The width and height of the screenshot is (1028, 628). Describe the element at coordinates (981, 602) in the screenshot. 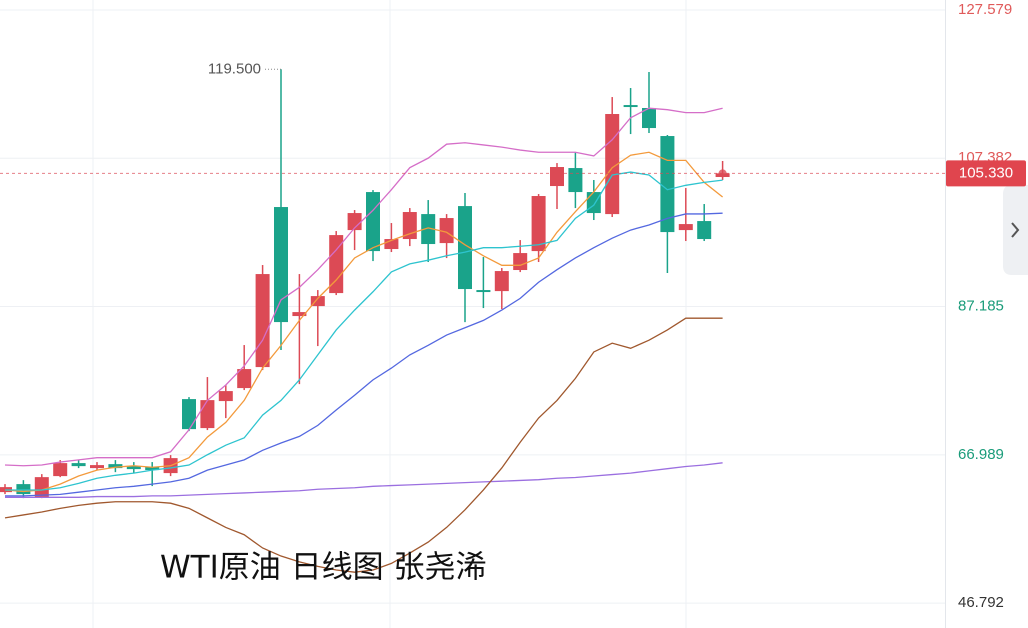

I see `y-tick-label: 46.792` at that location.